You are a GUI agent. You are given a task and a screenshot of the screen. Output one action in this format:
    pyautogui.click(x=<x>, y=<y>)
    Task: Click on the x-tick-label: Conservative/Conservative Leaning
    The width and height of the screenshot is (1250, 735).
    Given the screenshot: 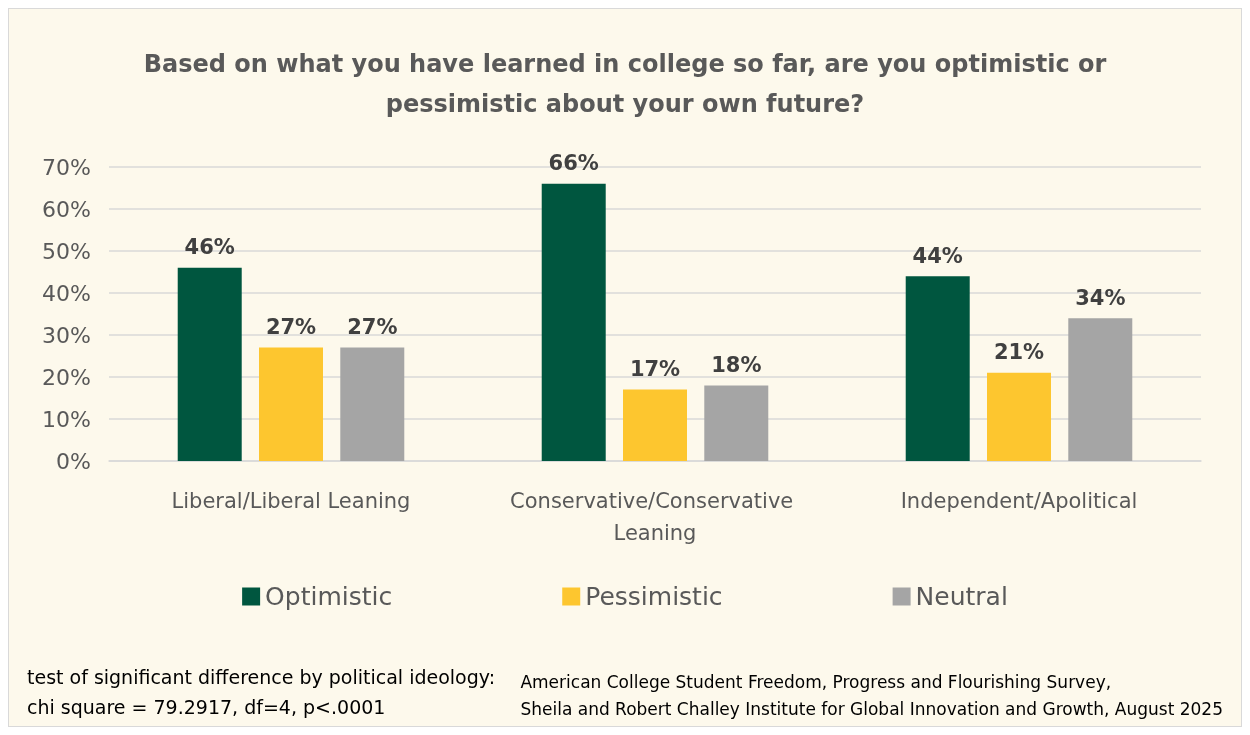 What is the action you would take?
    pyautogui.click(x=655, y=517)
    